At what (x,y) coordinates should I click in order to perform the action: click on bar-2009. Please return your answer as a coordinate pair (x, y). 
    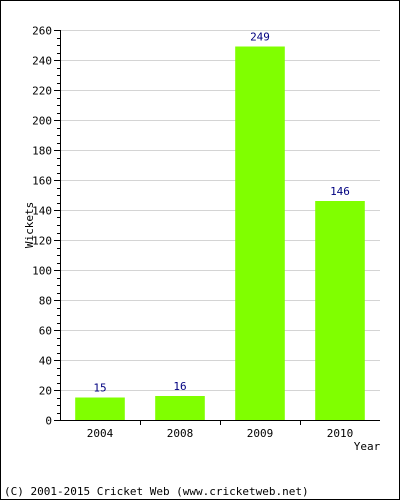
    Looking at the image, I should click on (260, 233).